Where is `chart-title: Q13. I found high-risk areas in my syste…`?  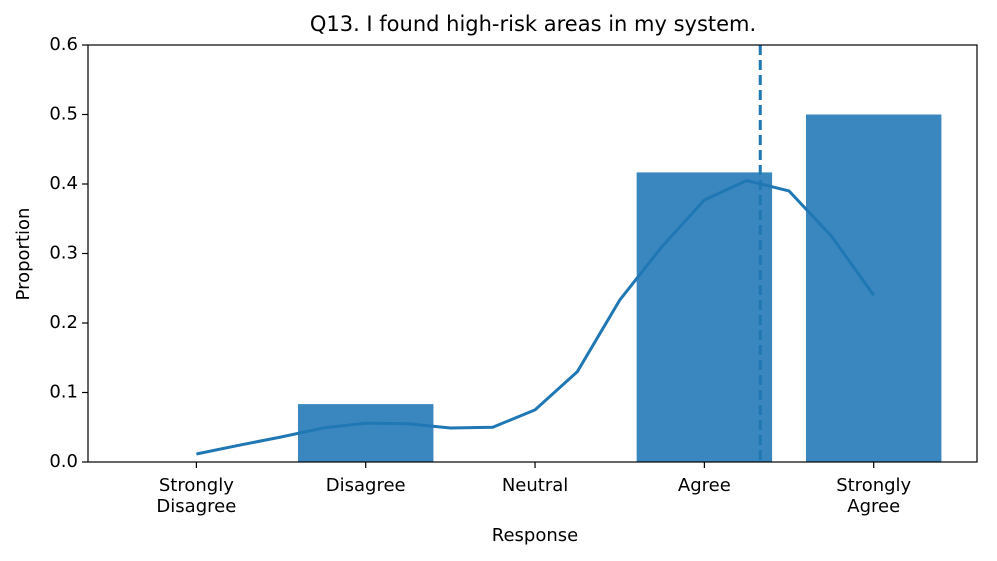
chart-title: Q13. I found high-risk areas in my syste… is located at coordinates (533, 24).